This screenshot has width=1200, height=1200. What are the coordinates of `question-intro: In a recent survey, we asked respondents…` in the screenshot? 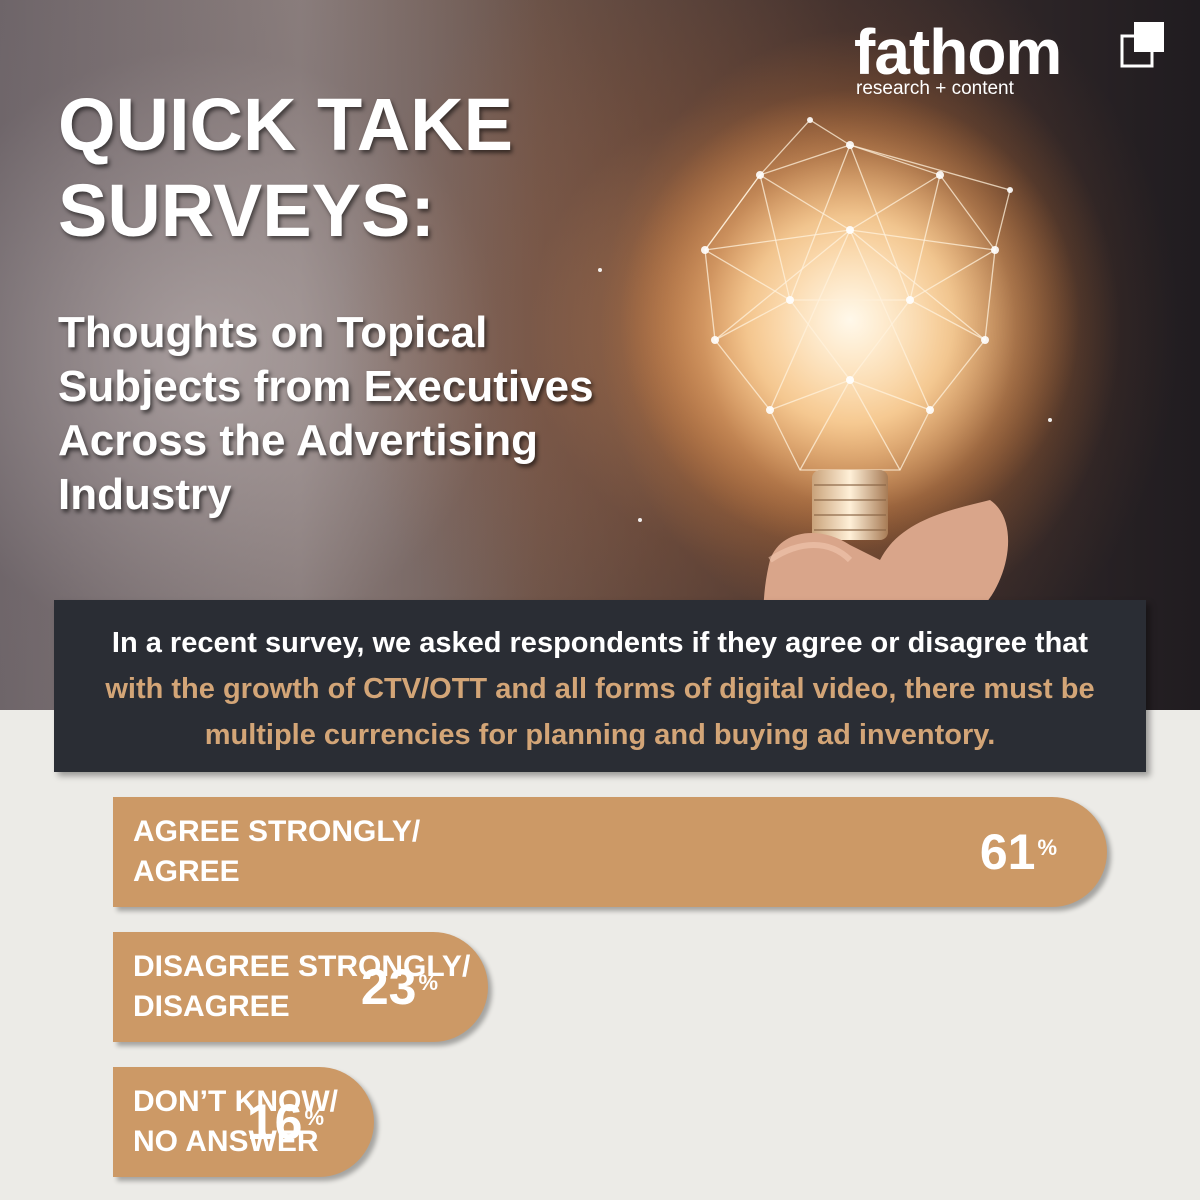 It's located at (600, 643).